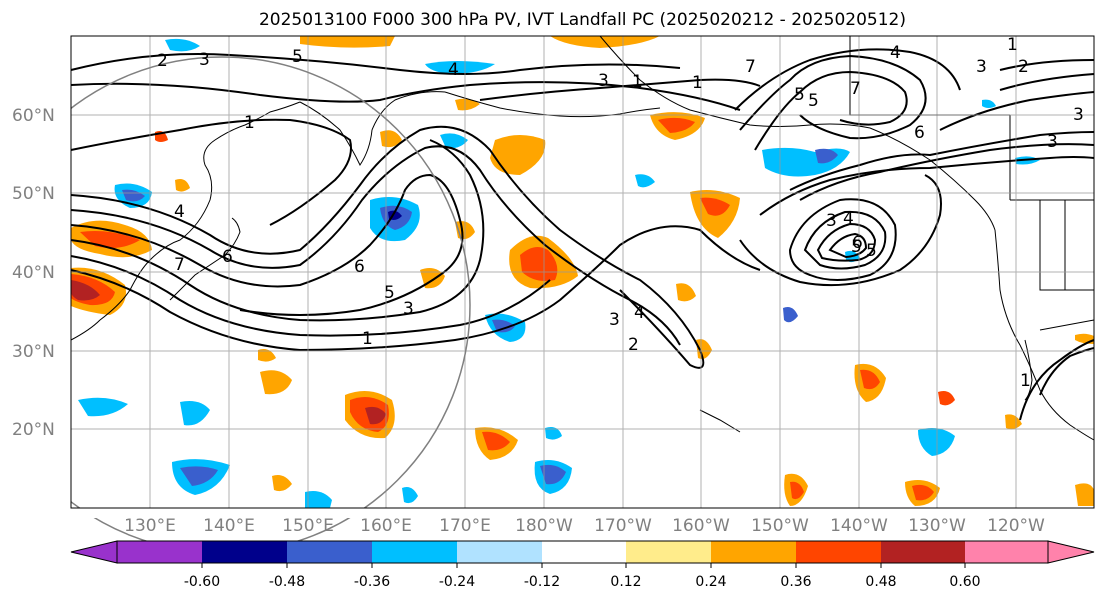 This screenshot has height=601, width=1105. Describe the element at coordinates (553, 474) in the screenshot. I see `pv-blob-south-blue-core` at that location.